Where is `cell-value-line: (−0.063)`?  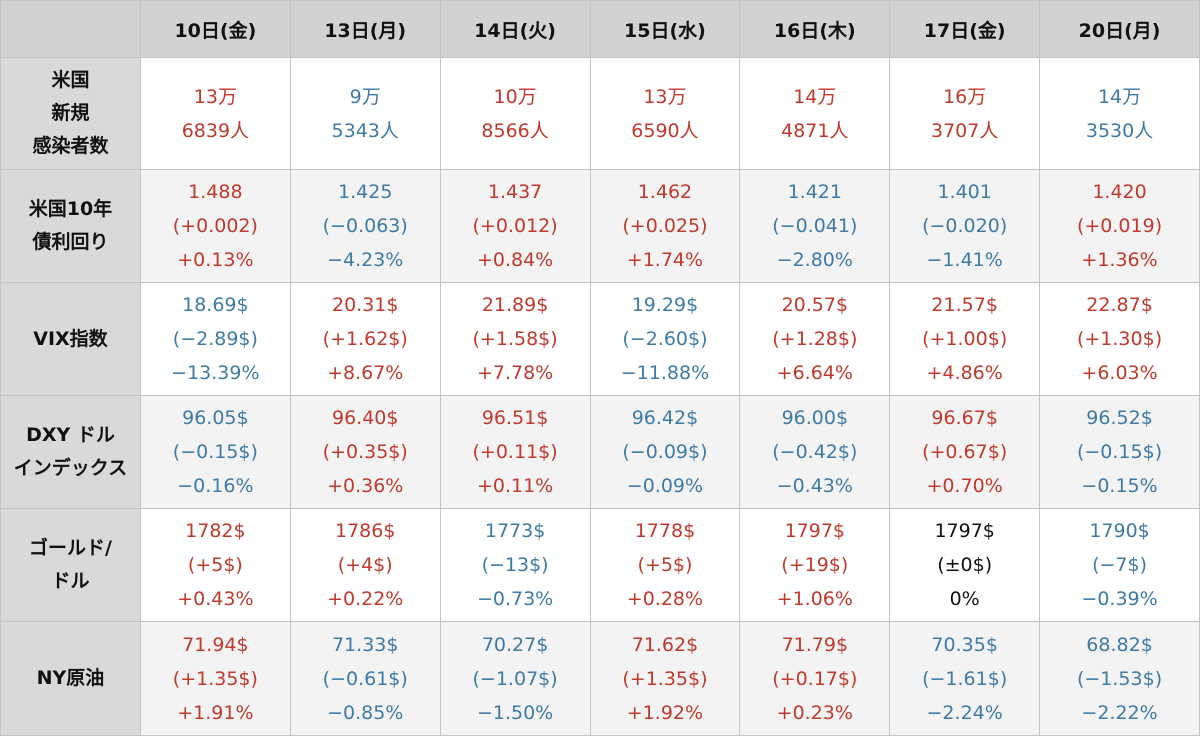
cell-value-line: (−0.063) is located at coordinates (365, 226).